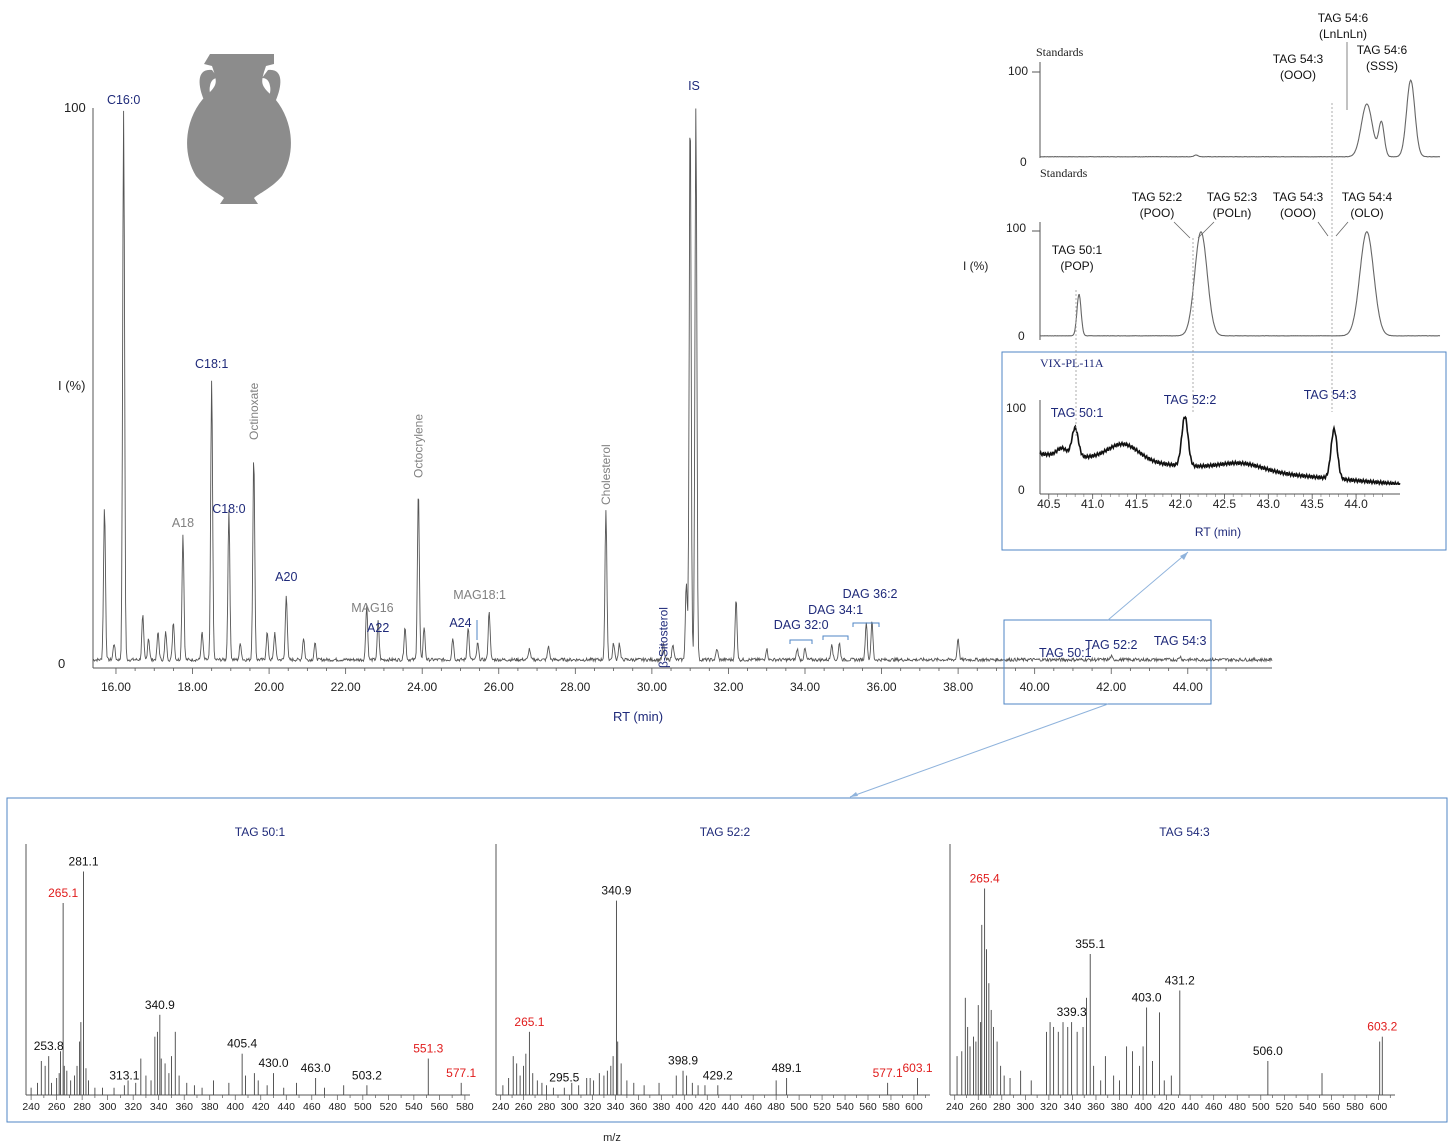 The height and width of the screenshot is (1147, 1450). Describe the element at coordinates (1240, 118) in the screenshot. I see `std1-trace` at that location.